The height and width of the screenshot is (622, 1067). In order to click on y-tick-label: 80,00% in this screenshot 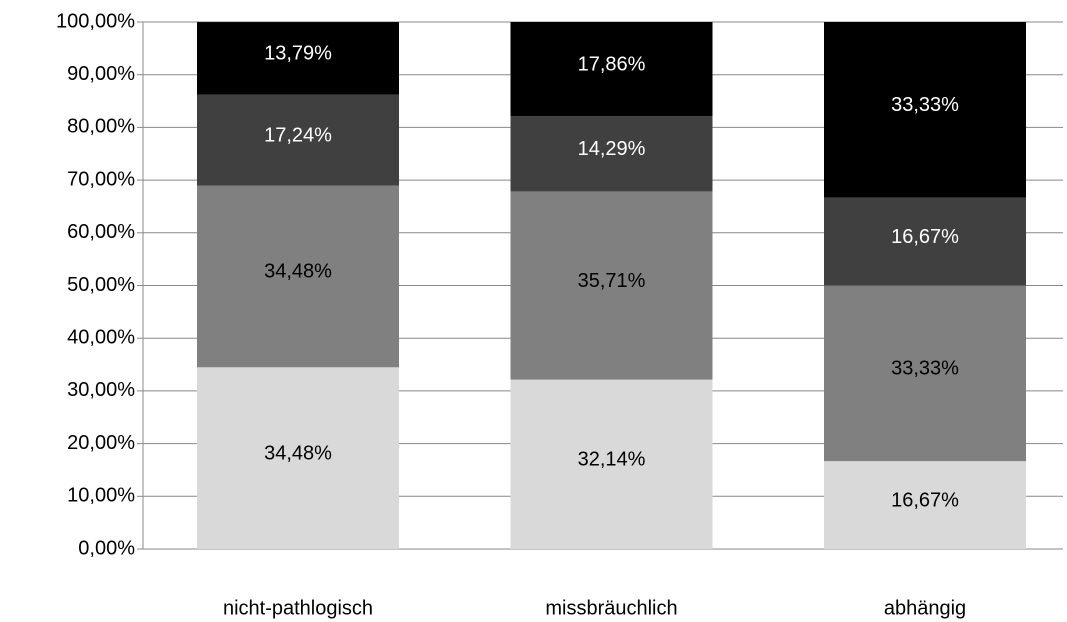, I will do `click(101, 127)`.